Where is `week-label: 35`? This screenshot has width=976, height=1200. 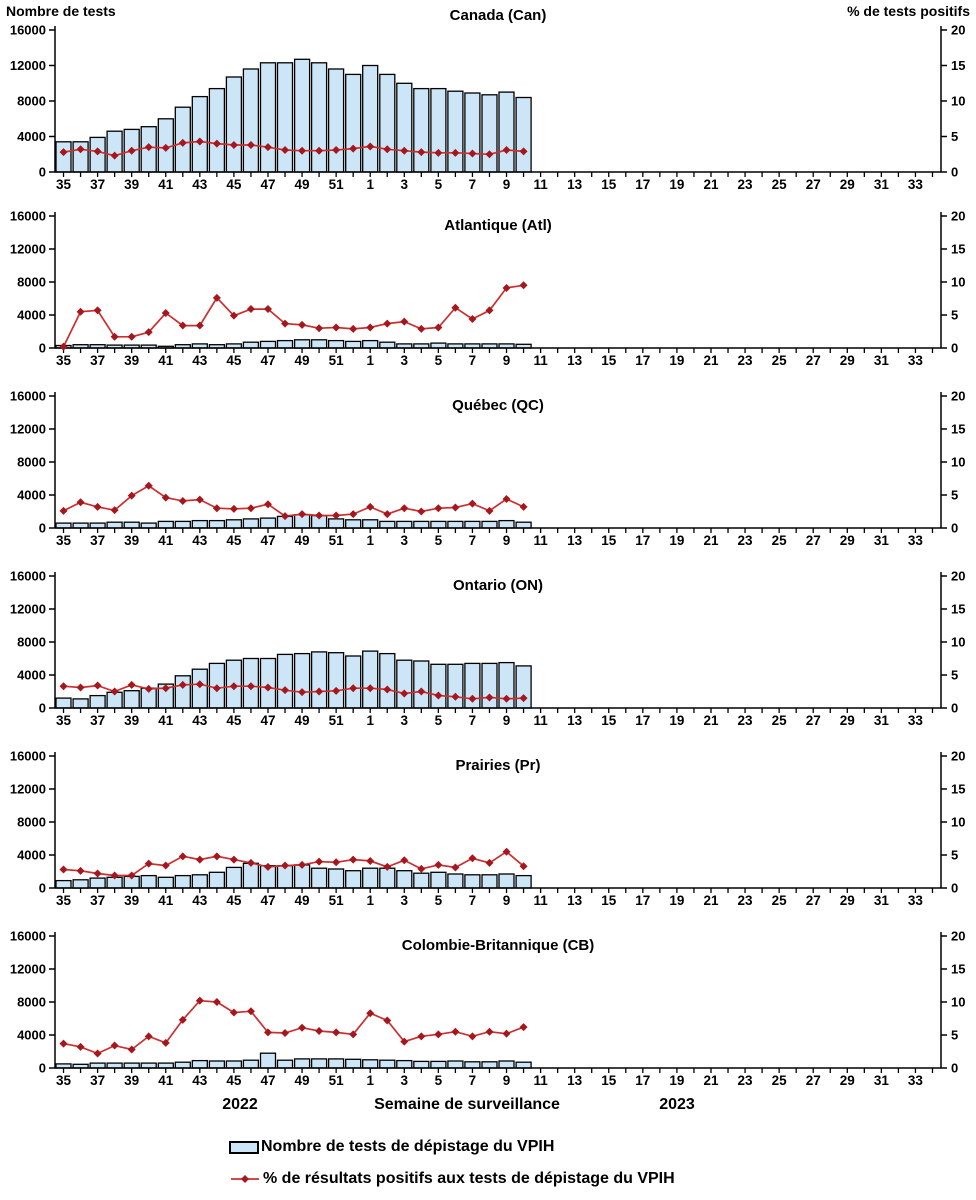 week-label: 35 is located at coordinates (64, 720).